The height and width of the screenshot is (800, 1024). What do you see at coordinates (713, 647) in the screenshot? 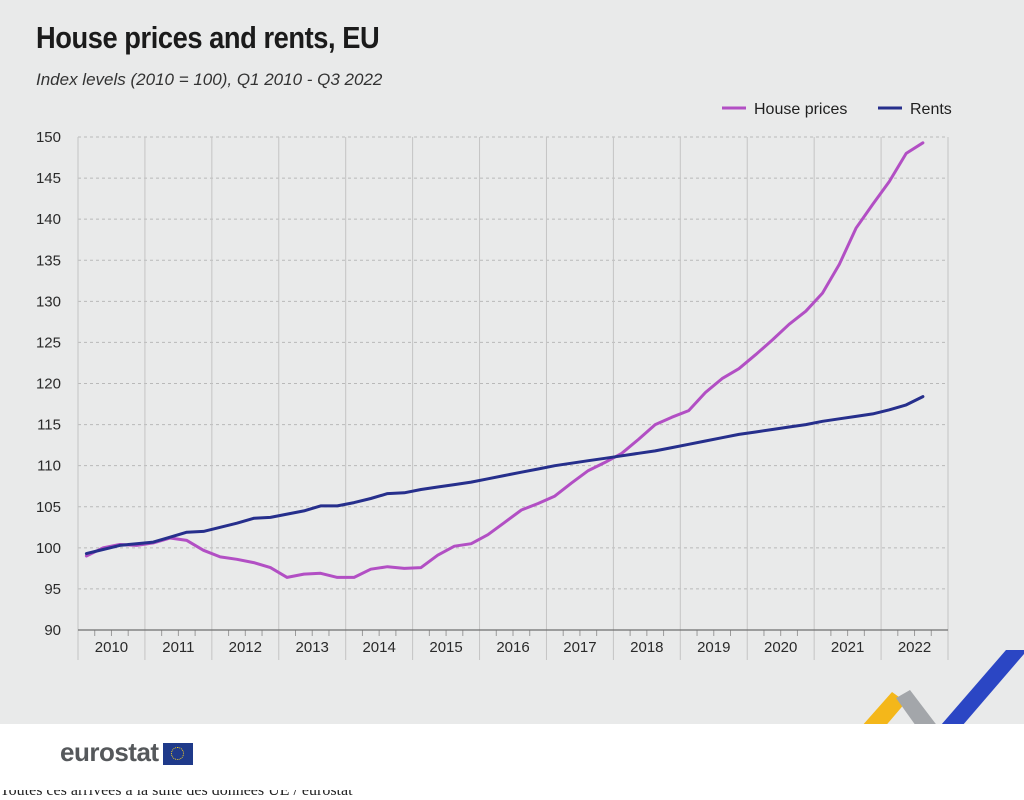
I see `x-tick-label: 2019` at bounding box center [713, 647].